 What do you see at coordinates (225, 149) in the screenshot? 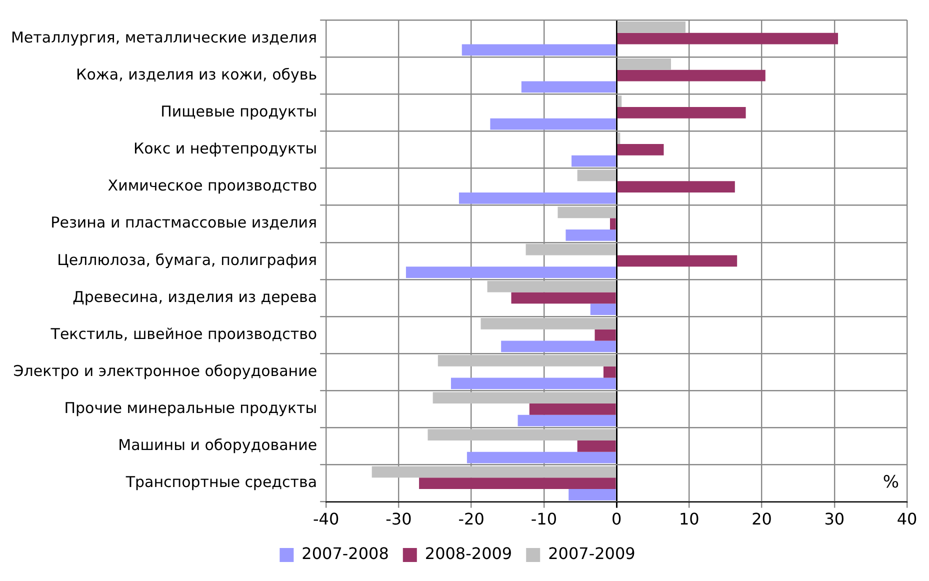
I see `y-tick-label: Кокс и нефтепродукты` at bounding box center [225, 149].